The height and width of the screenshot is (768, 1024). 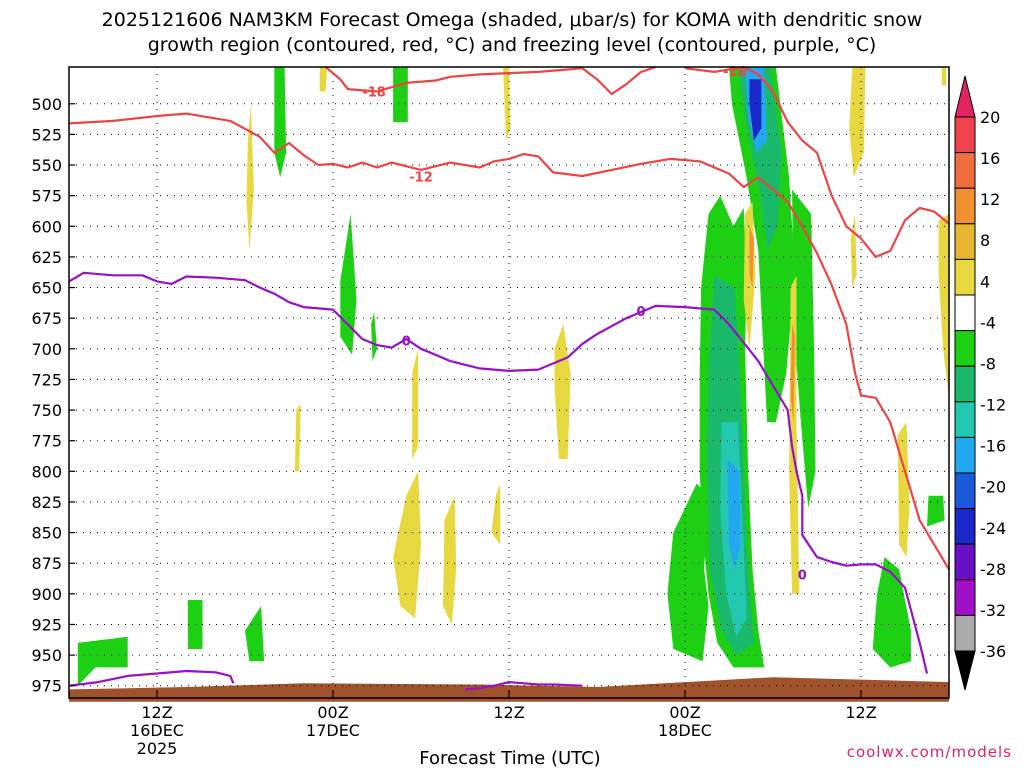 What do you see at coordinates (792, 373) in the screenshot?
I see `omega-shade-orange-b` at bounding box center [792, 373].